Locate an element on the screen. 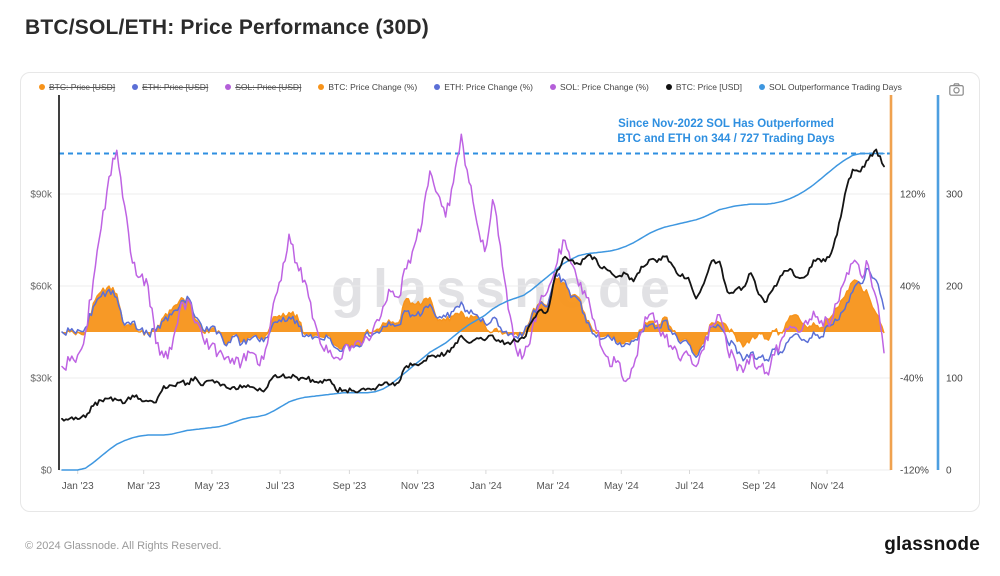 The width and height of the screenshot is (1000, 576). legend-label: ETH: Price [USD] is located at coordinates (175, 87).